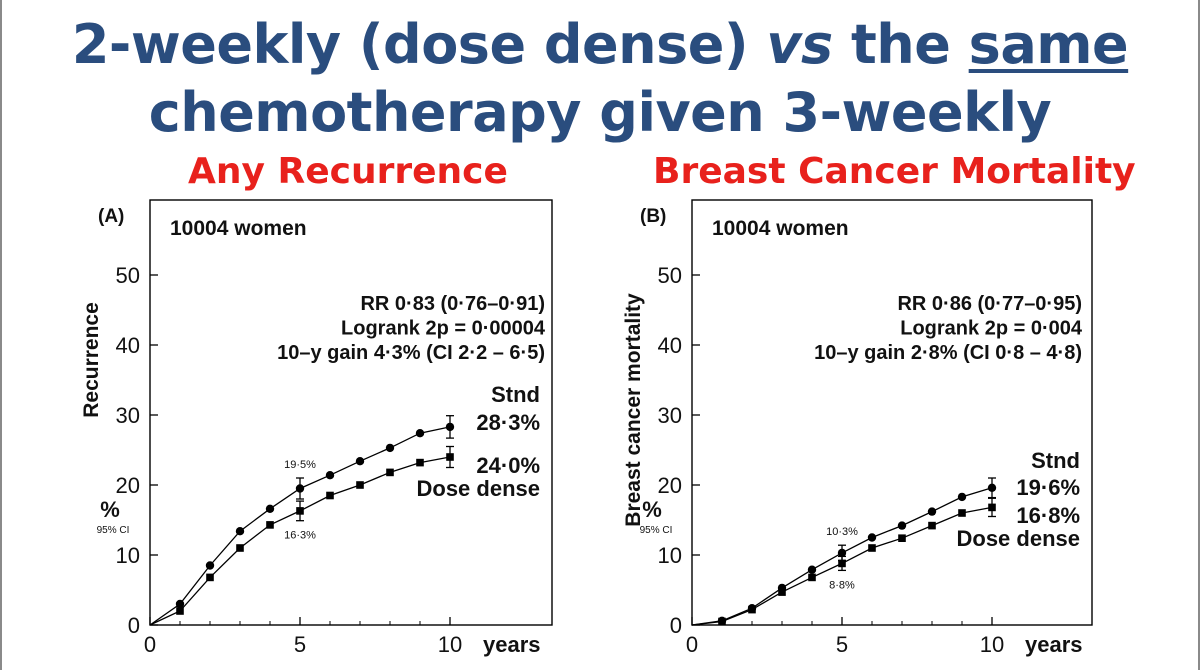 This screenshot has width=1200, height=670. I want to click on slide-right-edge, so click(1199, 335).